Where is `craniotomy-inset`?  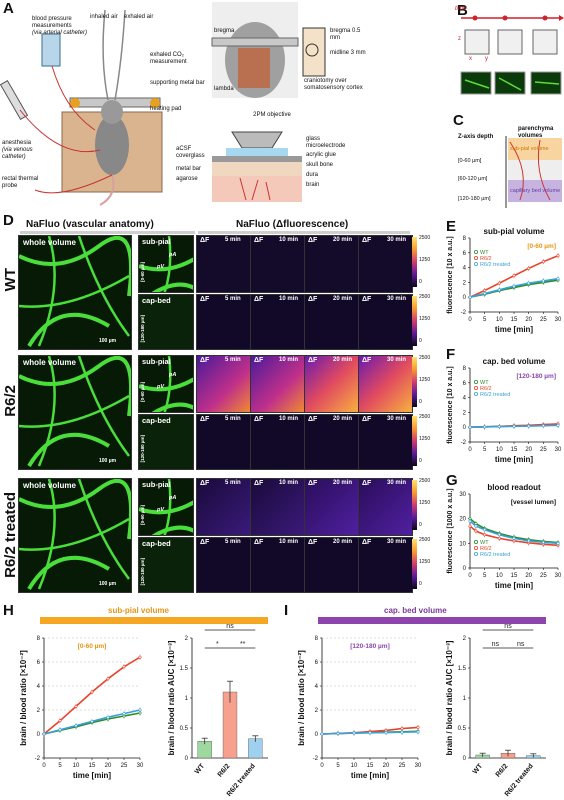 craniotomy-inset is located at coordinates (314, 52).